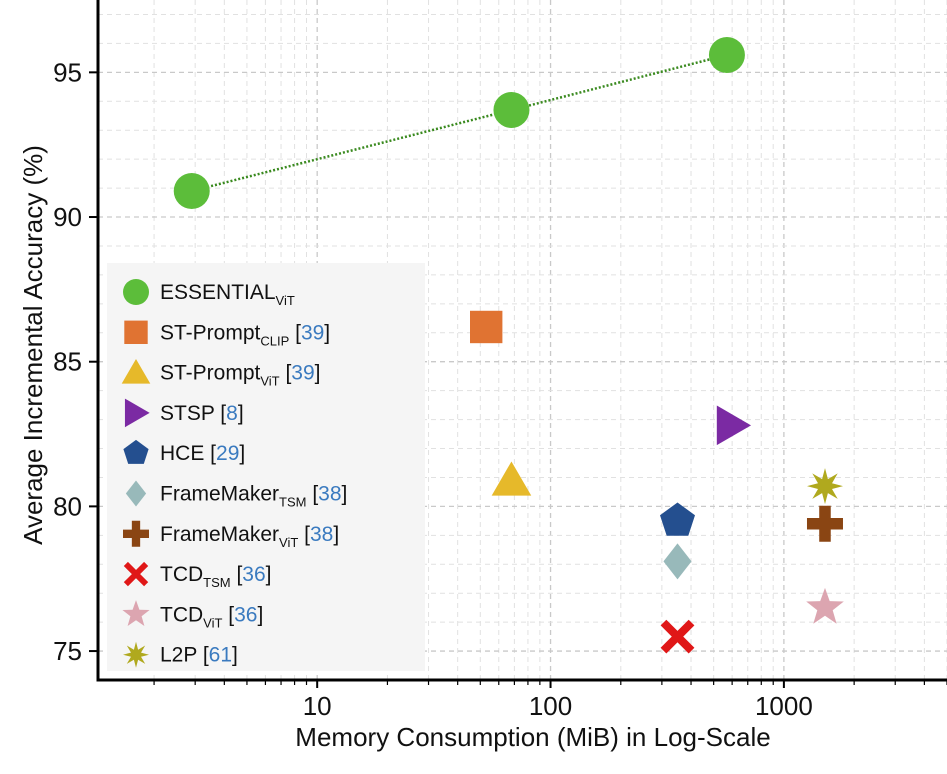  Describe the element at coordinates (137, 413) in the screenshot. I see `stsp-legend-marker` at that location.